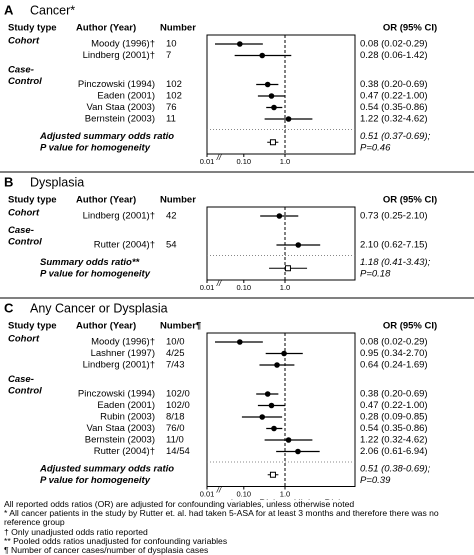 This screenshot has height=555, width=474. Describe the element at coordinates (272, 474) in the screenshot. I see `summary-point` at that location.